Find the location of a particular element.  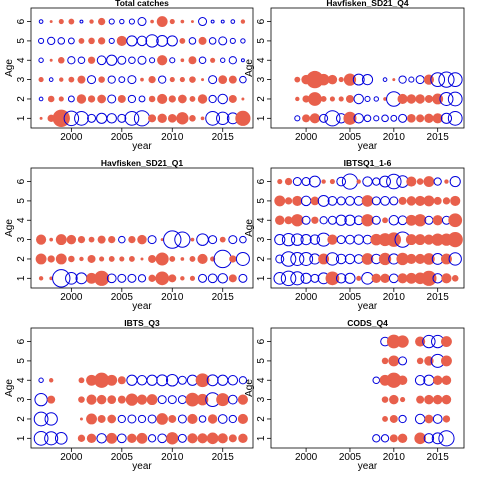

y-tick-label: 3 is located at coordinates (261, 399).